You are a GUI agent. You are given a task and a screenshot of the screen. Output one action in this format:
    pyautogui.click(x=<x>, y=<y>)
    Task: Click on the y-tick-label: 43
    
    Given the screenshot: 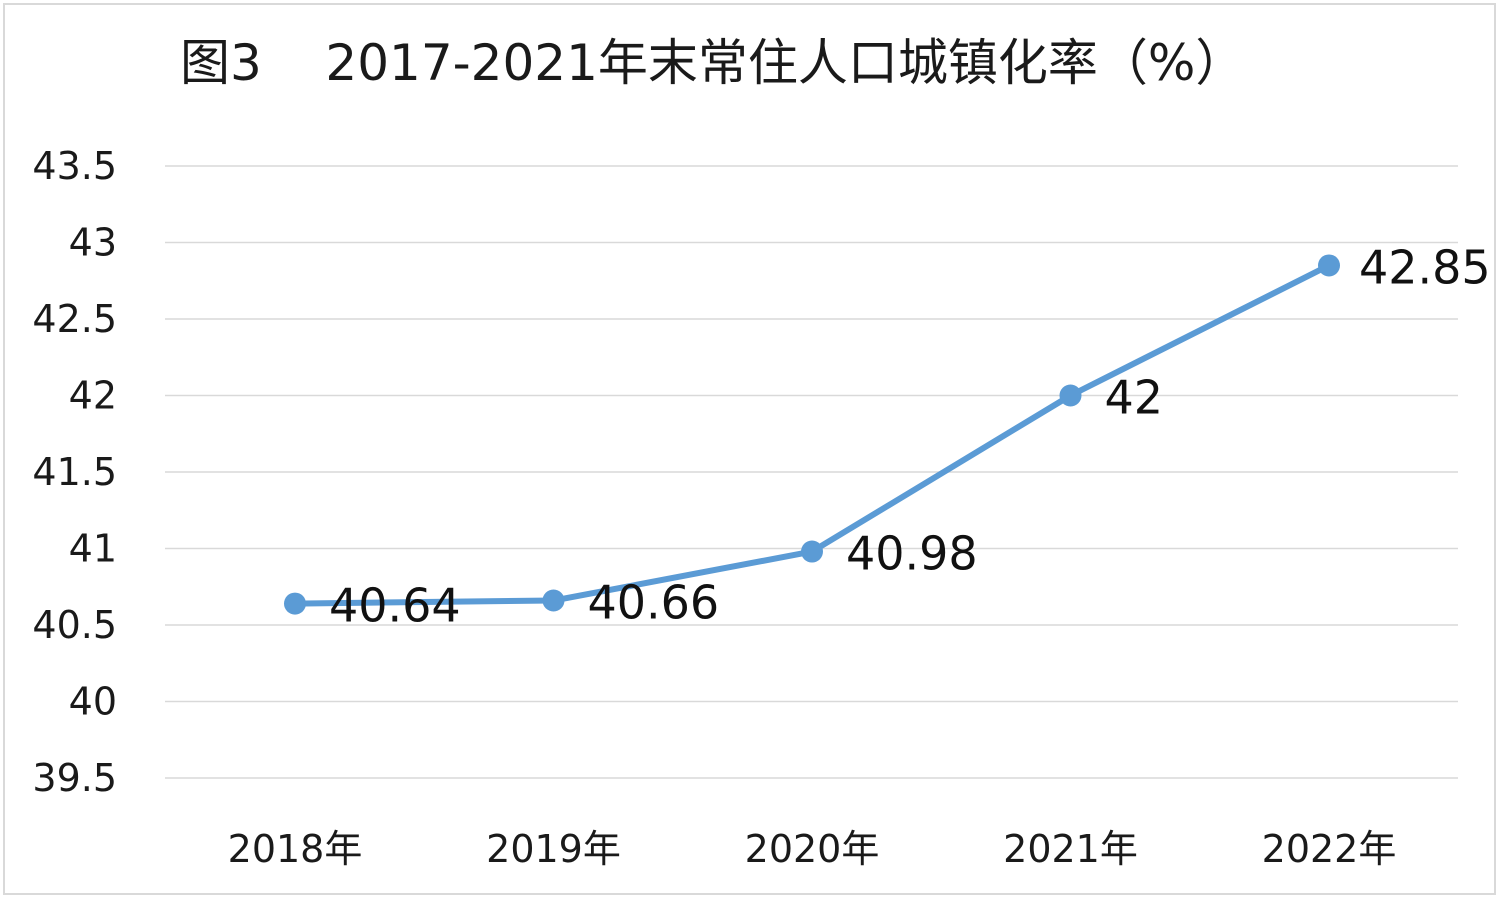 What is the action you would take?
    pyautogui.click(x=93, y=243)
    